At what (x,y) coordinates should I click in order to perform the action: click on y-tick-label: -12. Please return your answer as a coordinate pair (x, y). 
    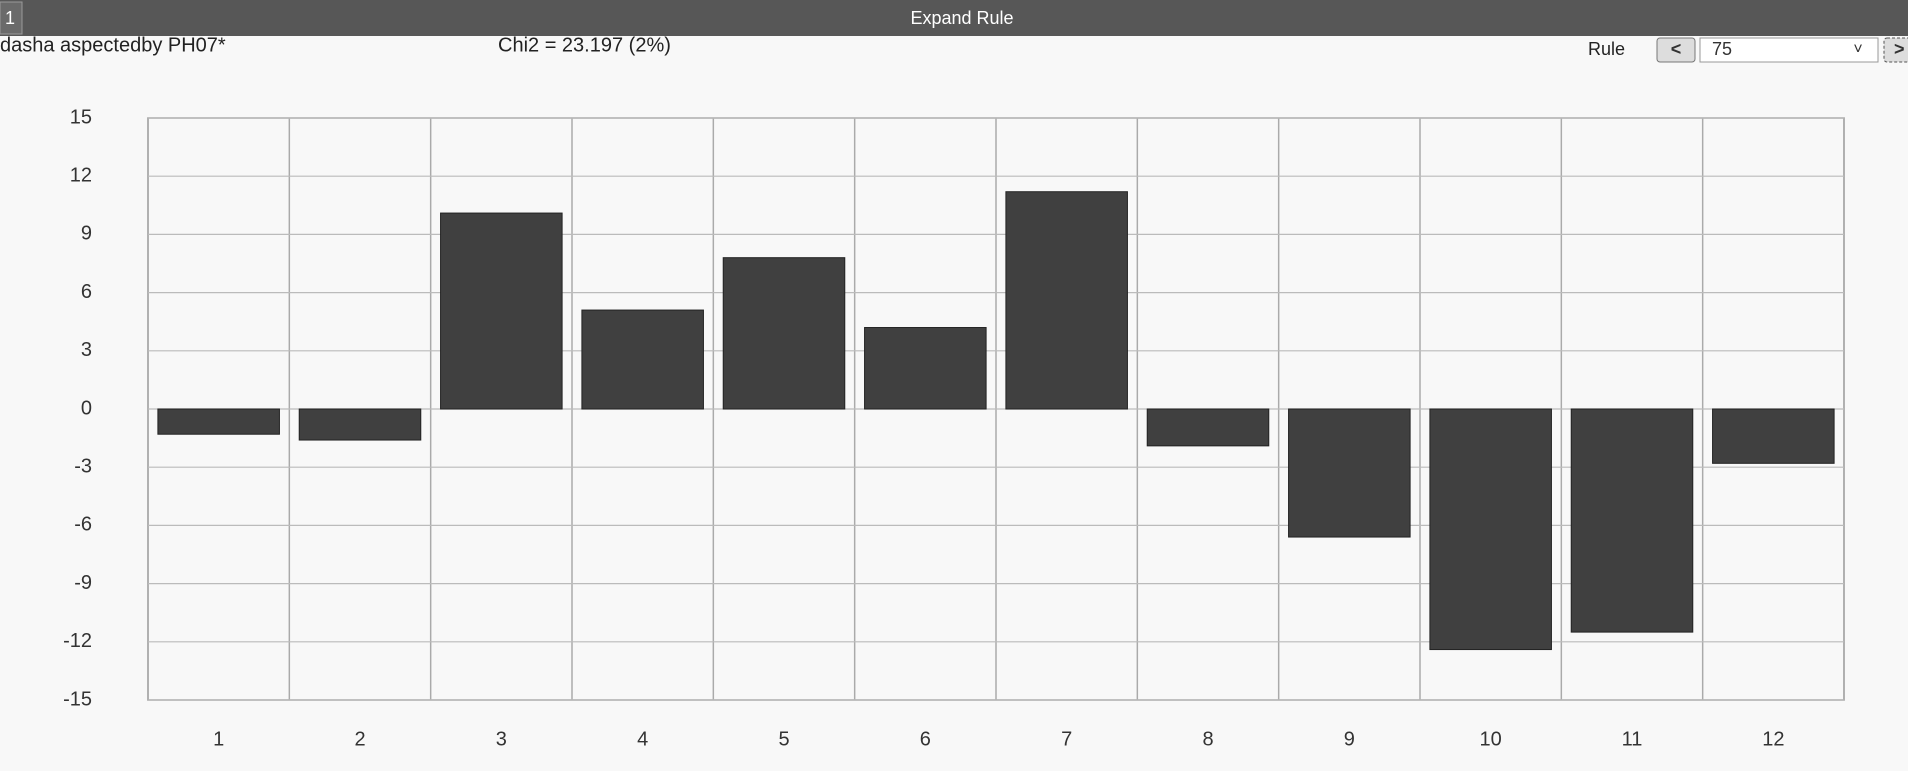
    Looking at the image, I should click on (77, 641).